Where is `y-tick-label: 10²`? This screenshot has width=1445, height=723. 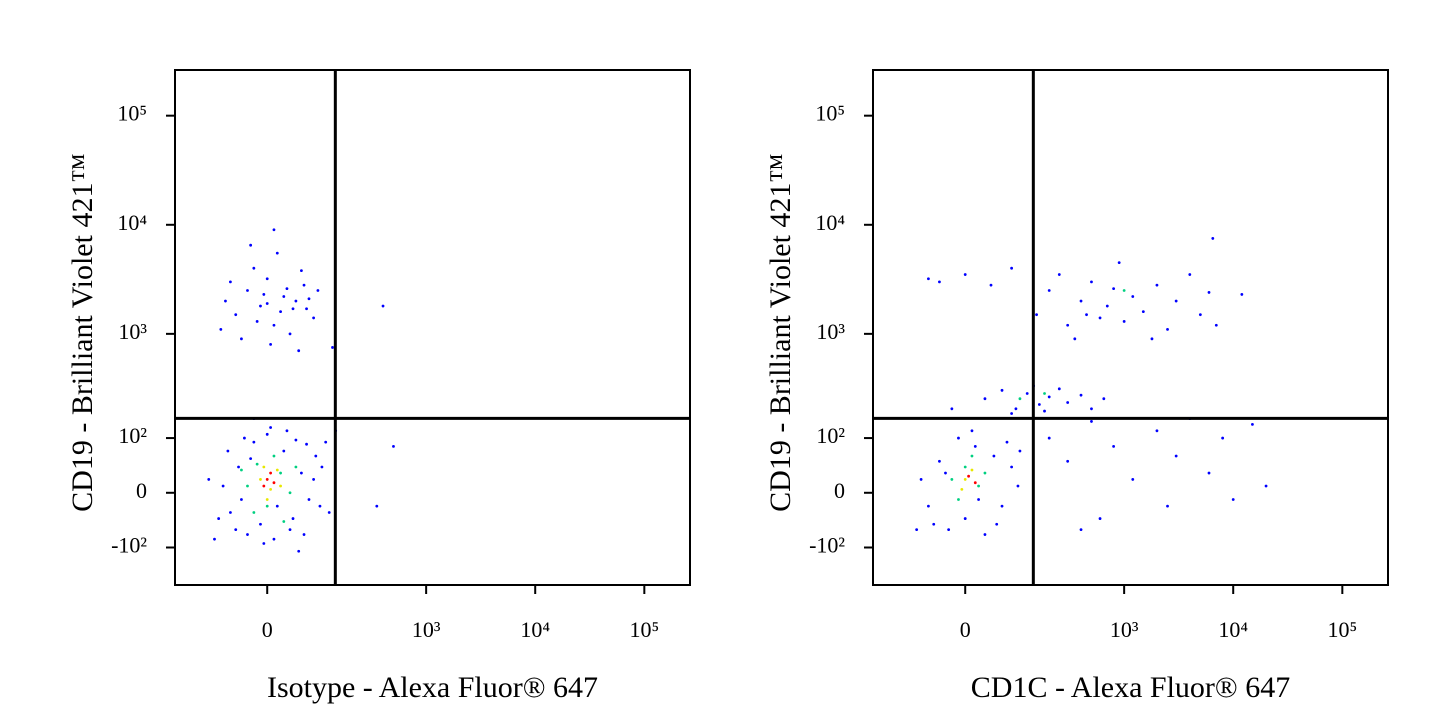
y-tick-label: 10² is located at coordinates (132, 435).